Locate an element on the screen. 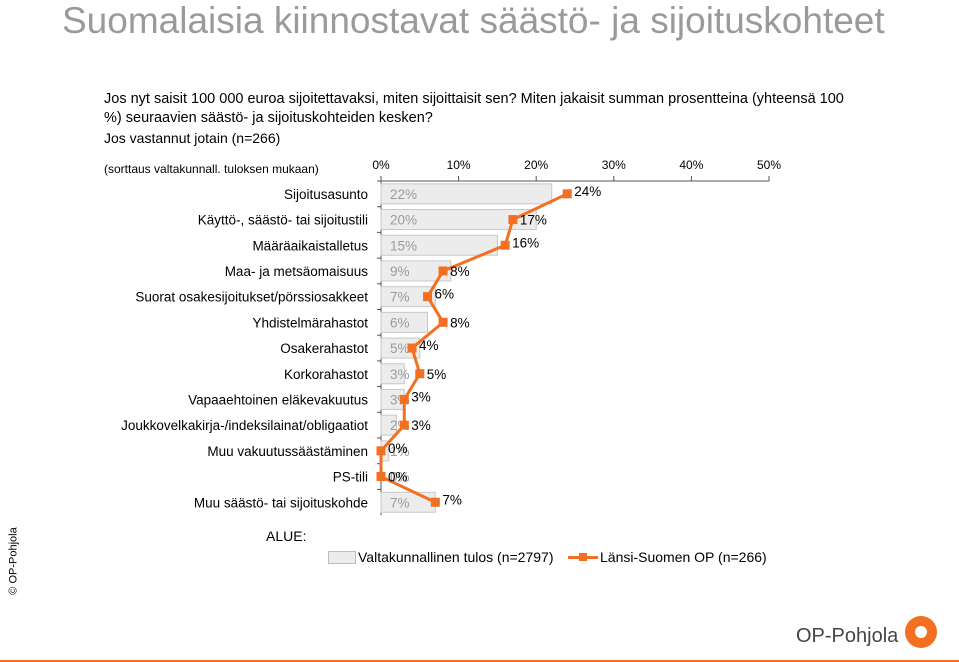 The image size is (959, 662). regional-value-label: 16% is located at coordinates (525, 242).